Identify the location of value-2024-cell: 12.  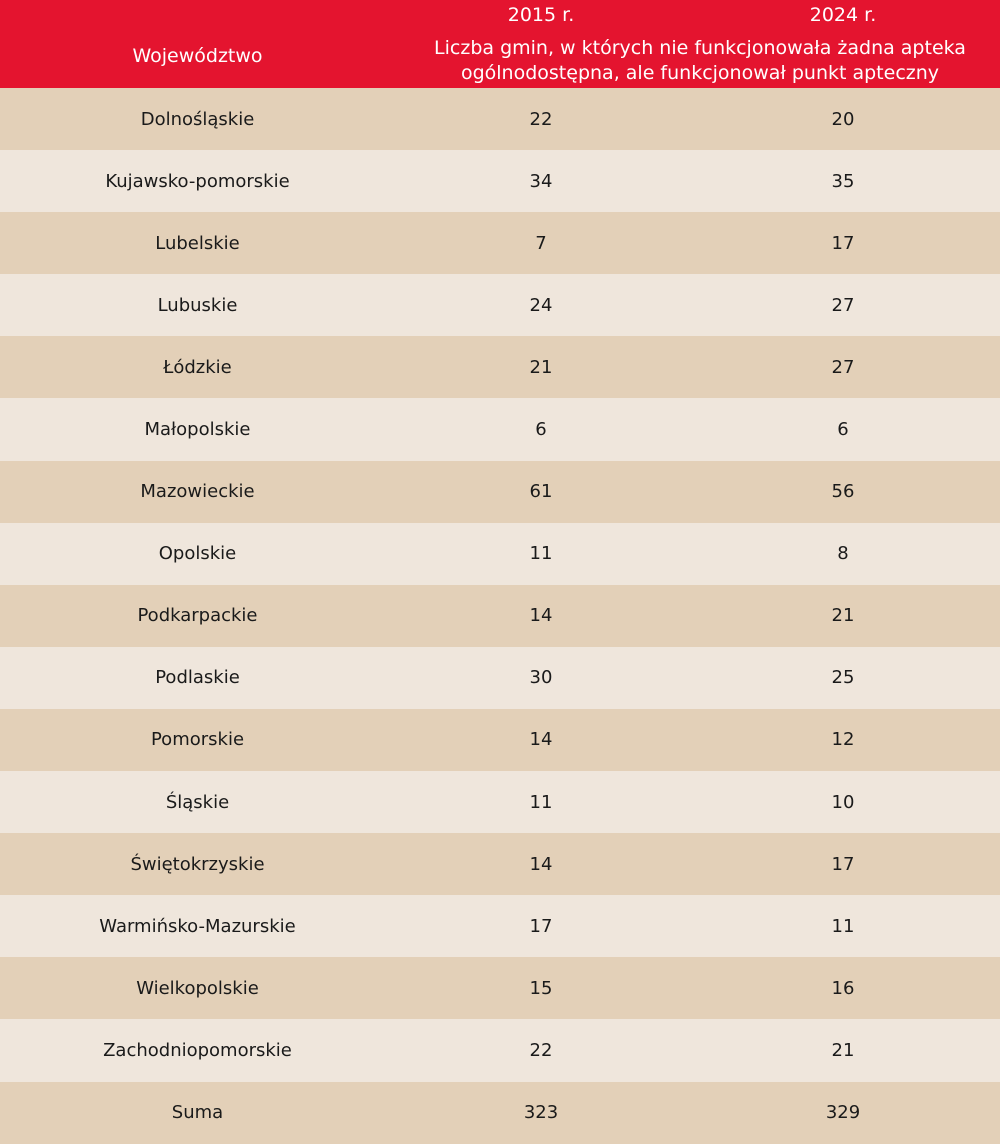
(843, 740).